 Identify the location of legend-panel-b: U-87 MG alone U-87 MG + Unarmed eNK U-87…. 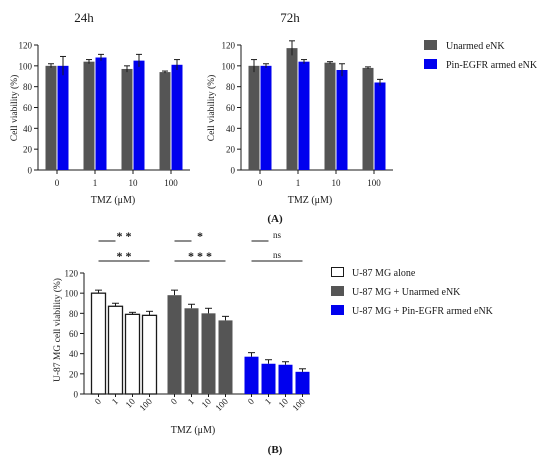
(412, 292).